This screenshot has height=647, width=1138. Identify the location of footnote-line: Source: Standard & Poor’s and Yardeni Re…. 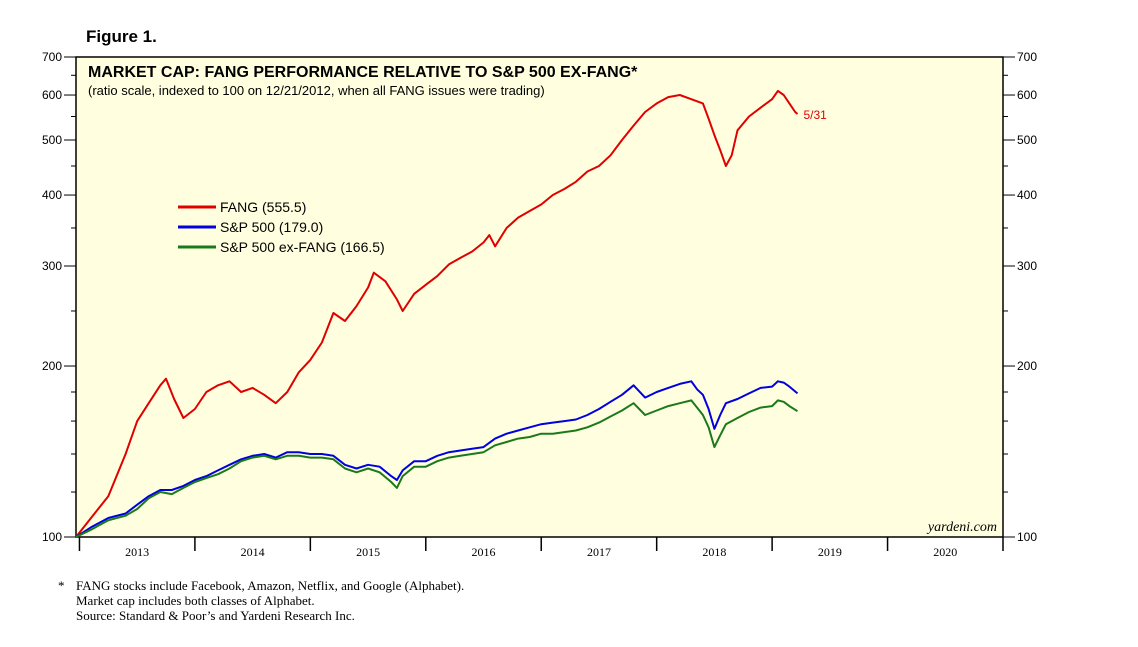
(215, 615).